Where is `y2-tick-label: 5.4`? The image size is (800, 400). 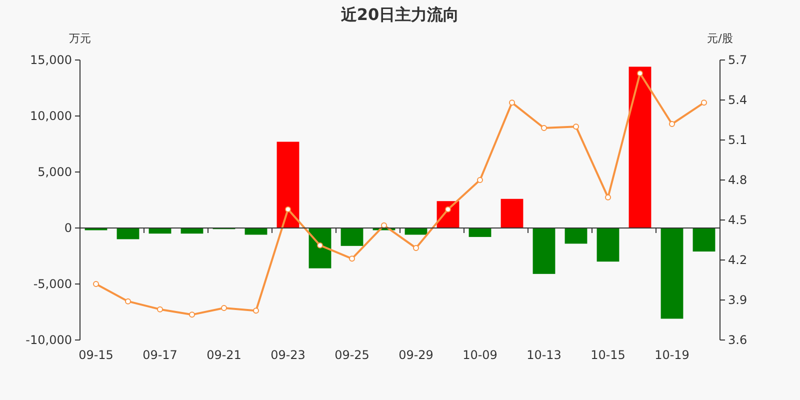
y2-tick-label: 5.4 is located at coordinates (738, 100).